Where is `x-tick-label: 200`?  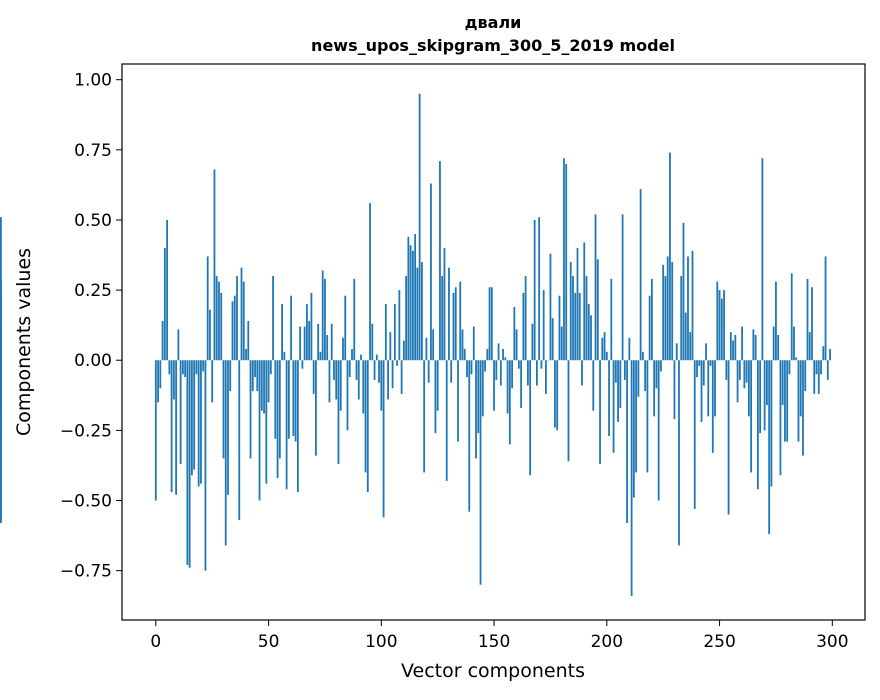 x-tick-label: 200 is located at coordinates (607, 642).